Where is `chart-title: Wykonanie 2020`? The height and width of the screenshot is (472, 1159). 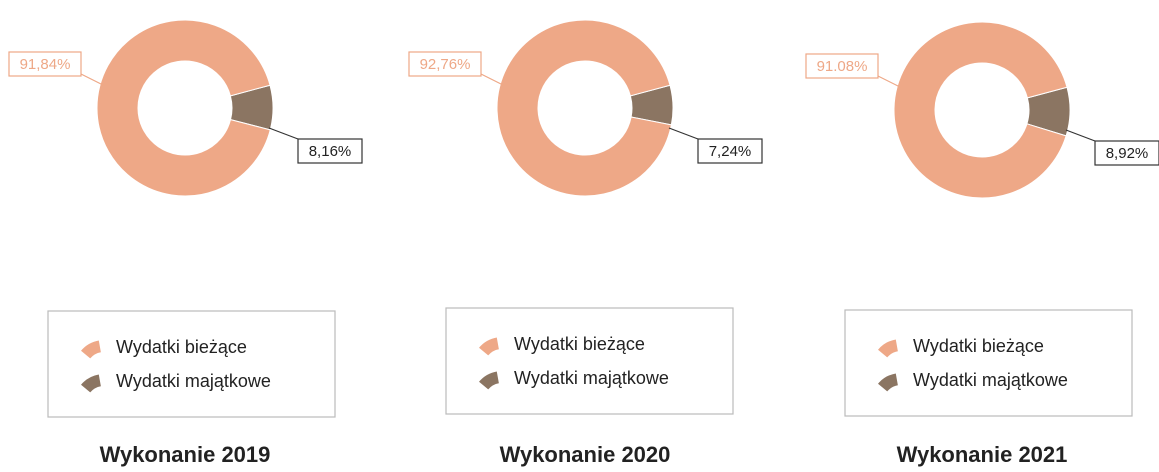
chart-title: Wykonanie 2020 is located at coordinates (585, 454).